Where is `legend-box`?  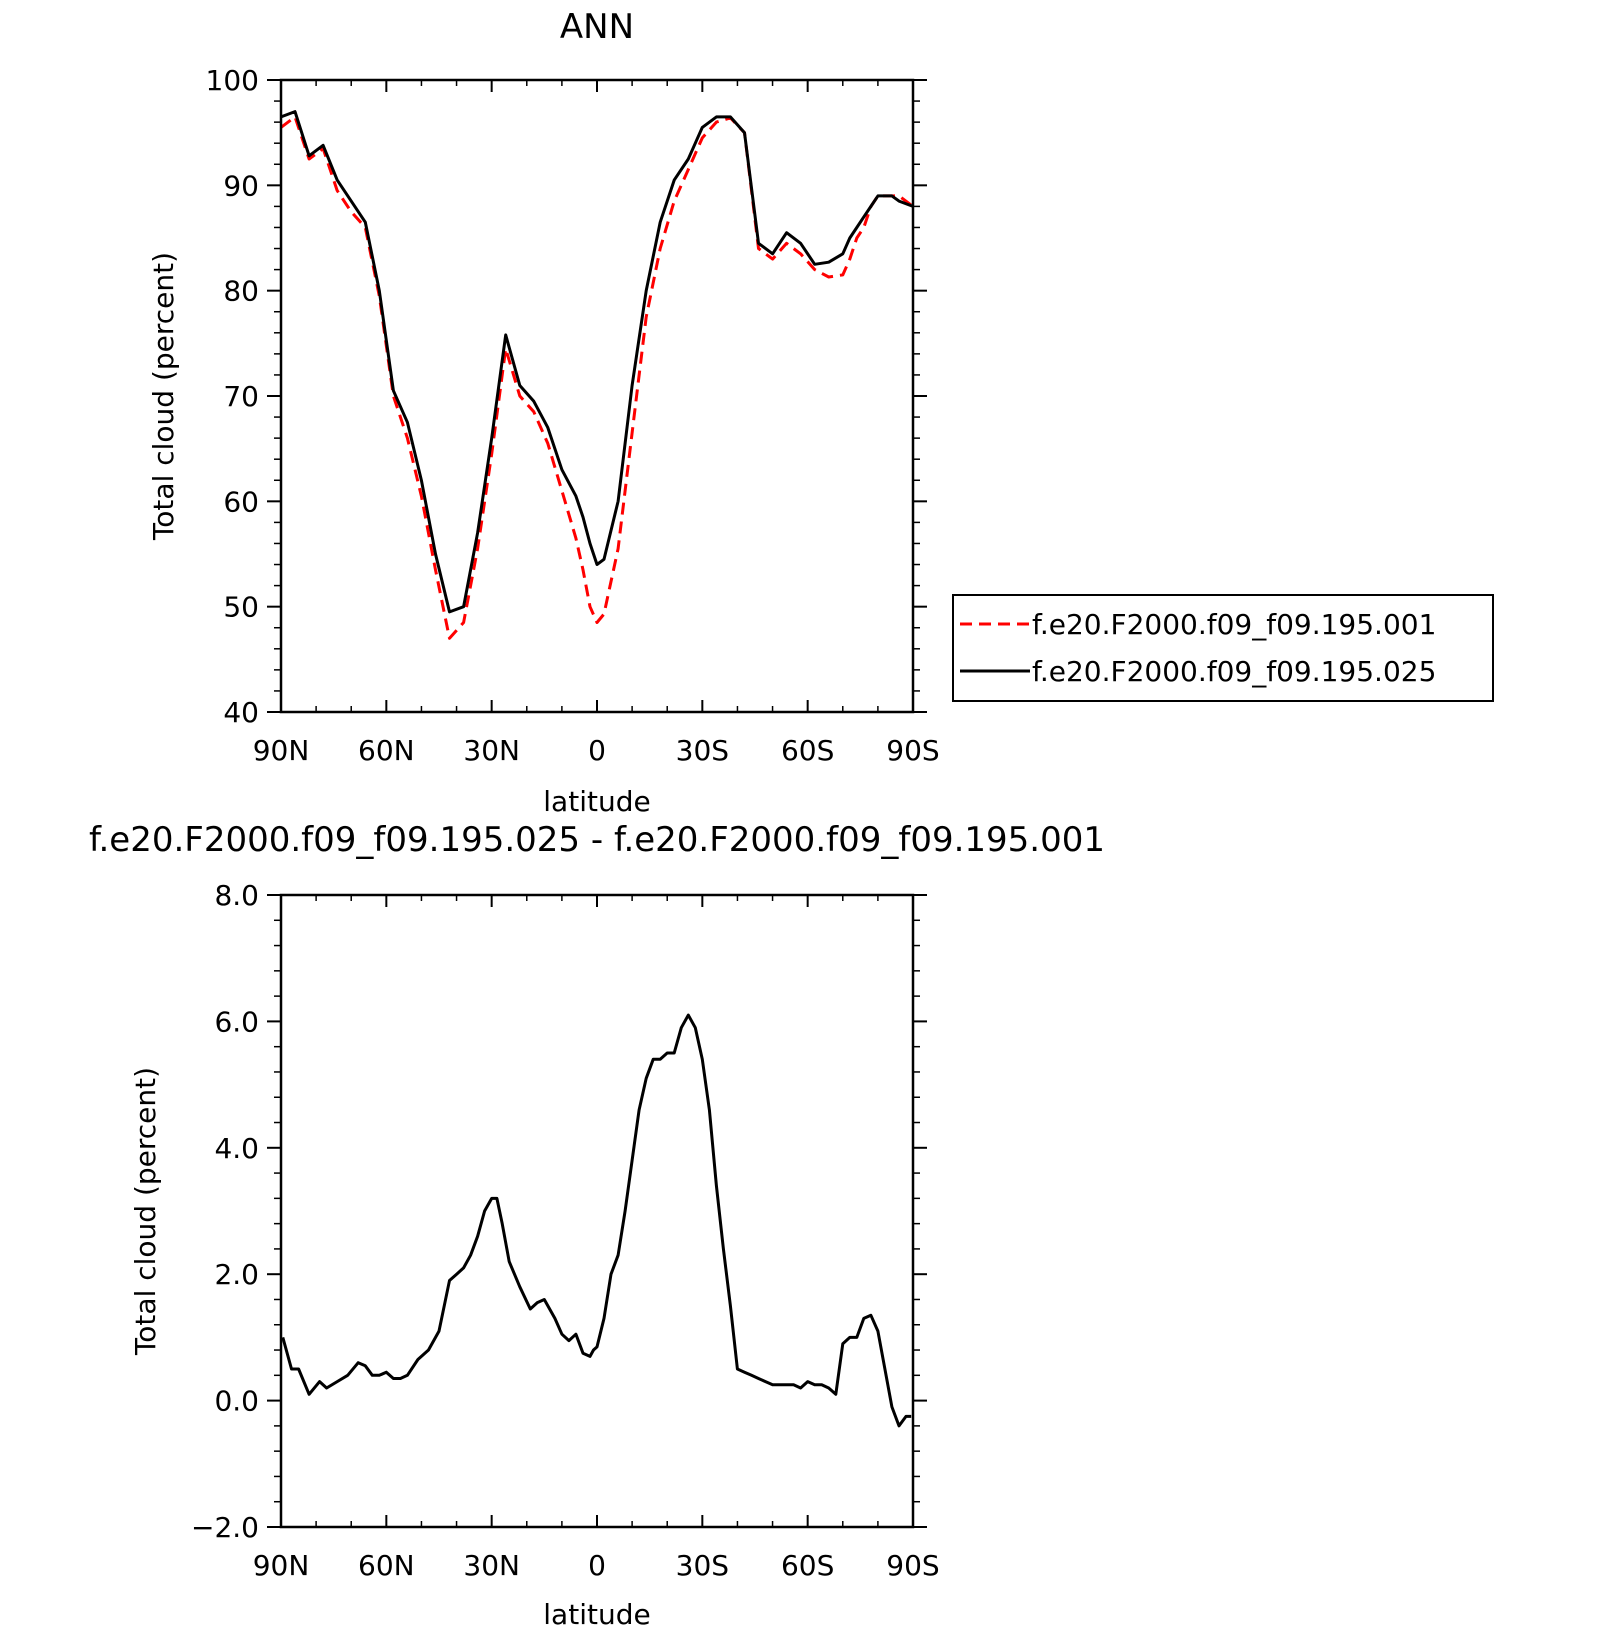
legend-box is located at coordinates (1223, 648).